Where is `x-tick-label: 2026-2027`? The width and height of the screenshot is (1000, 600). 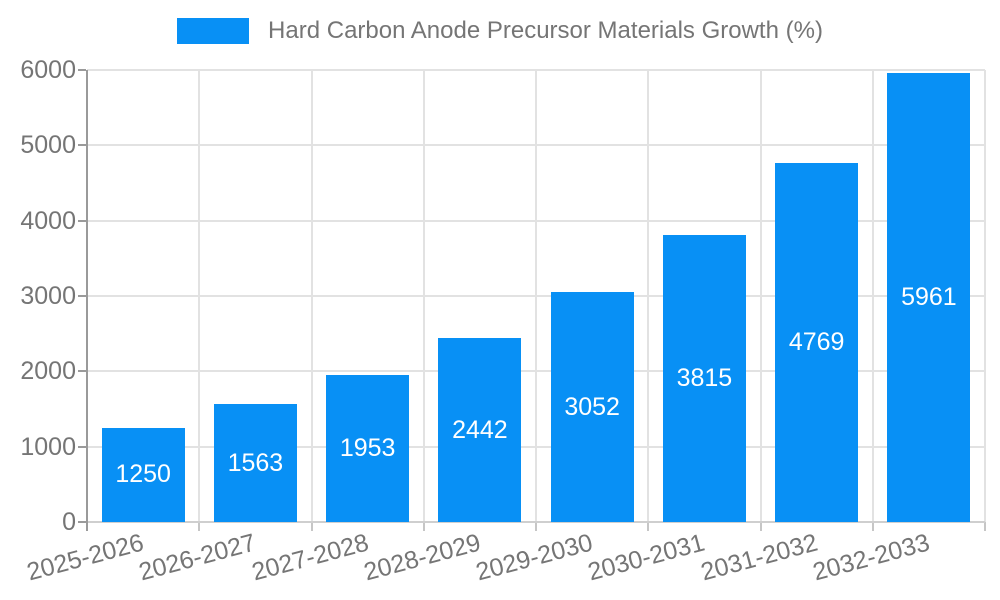
x-tick-label: 2026-2027 is located at coordinates (197, 557).